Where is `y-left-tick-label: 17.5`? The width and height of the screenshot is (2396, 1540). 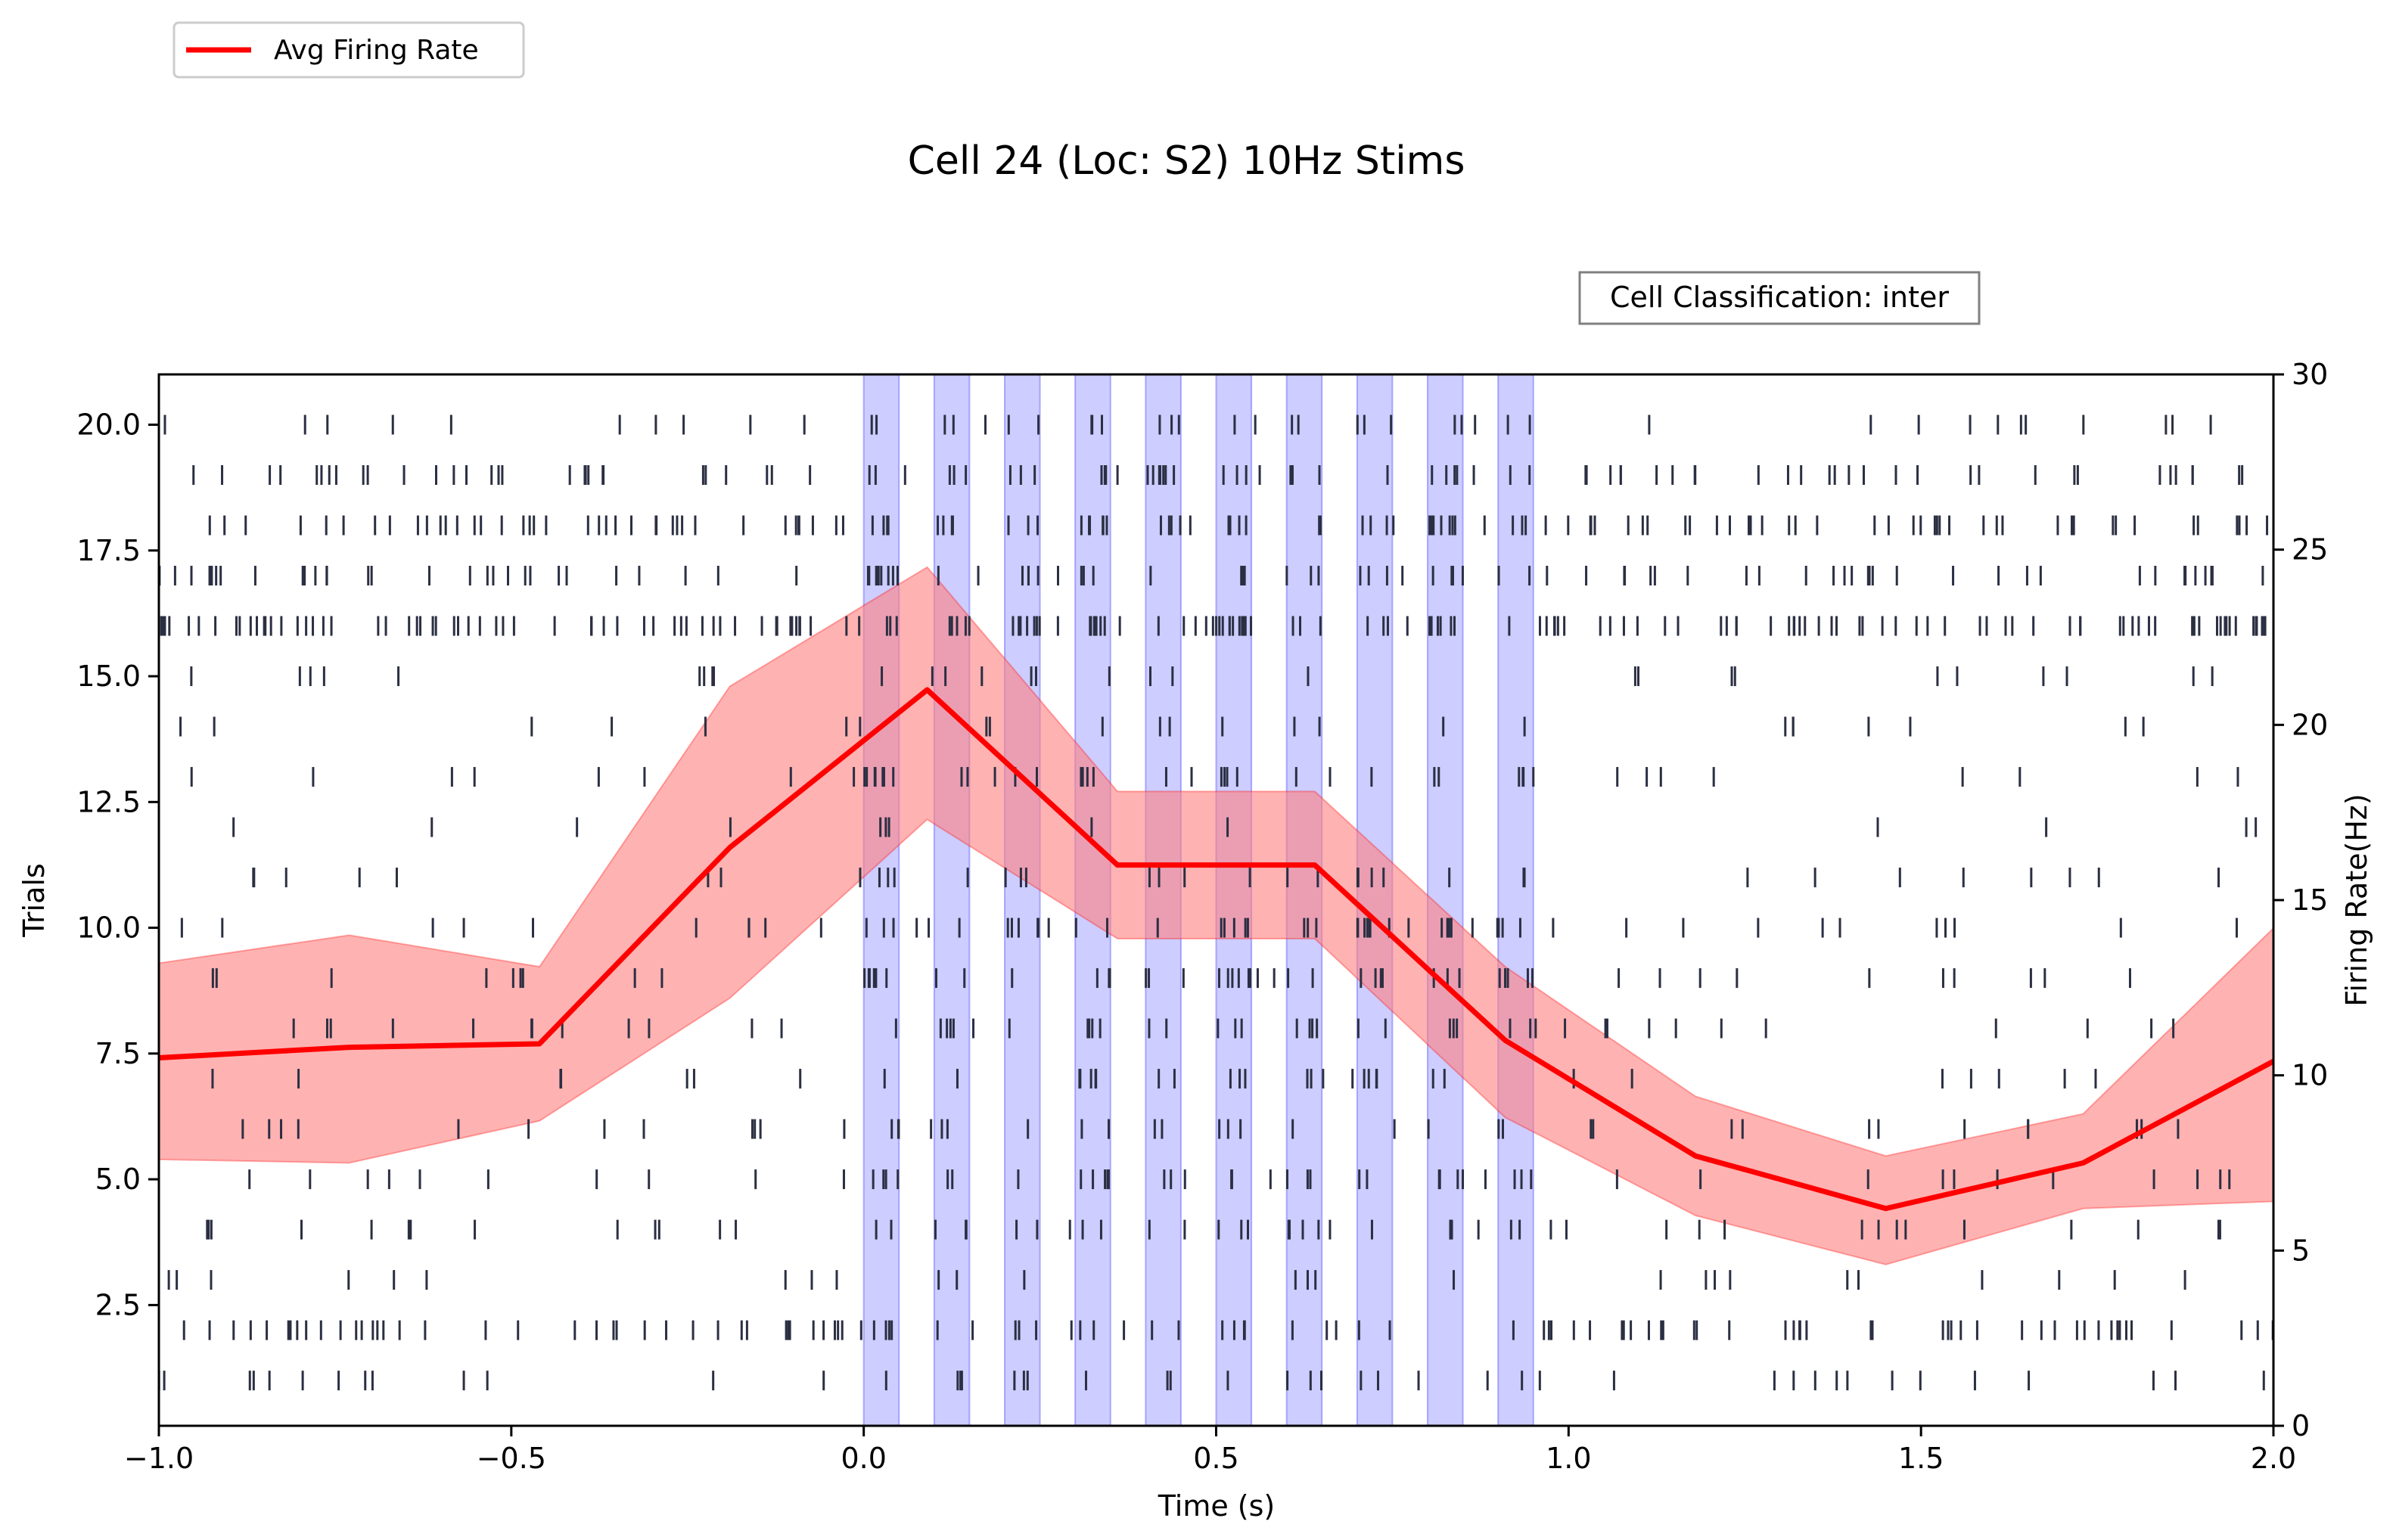 y-left-tick-label: 17.5 is located at coordinates (108, 550).